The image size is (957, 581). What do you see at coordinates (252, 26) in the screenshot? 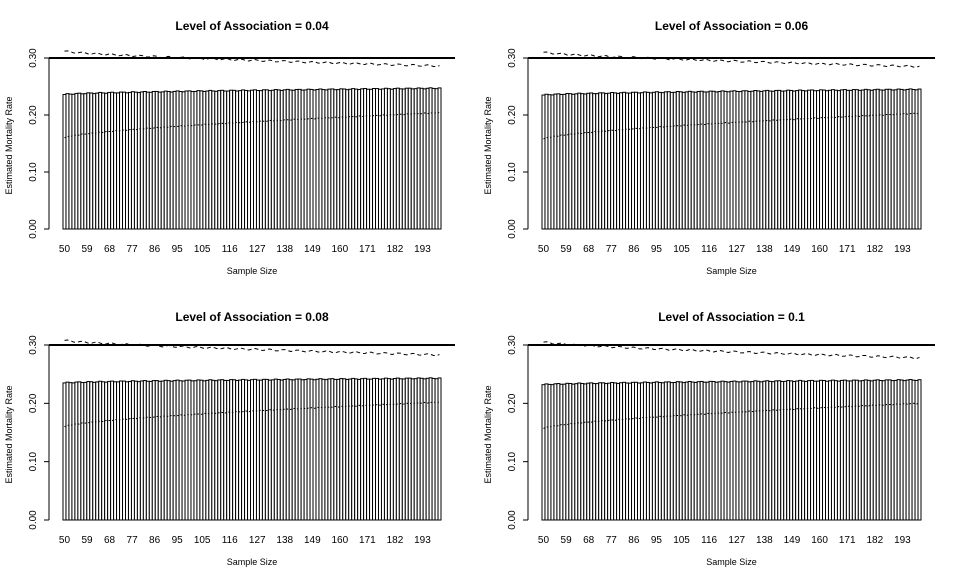
I see `panel-title: Level of Association = 0.04` at bounding box center [252, 26].